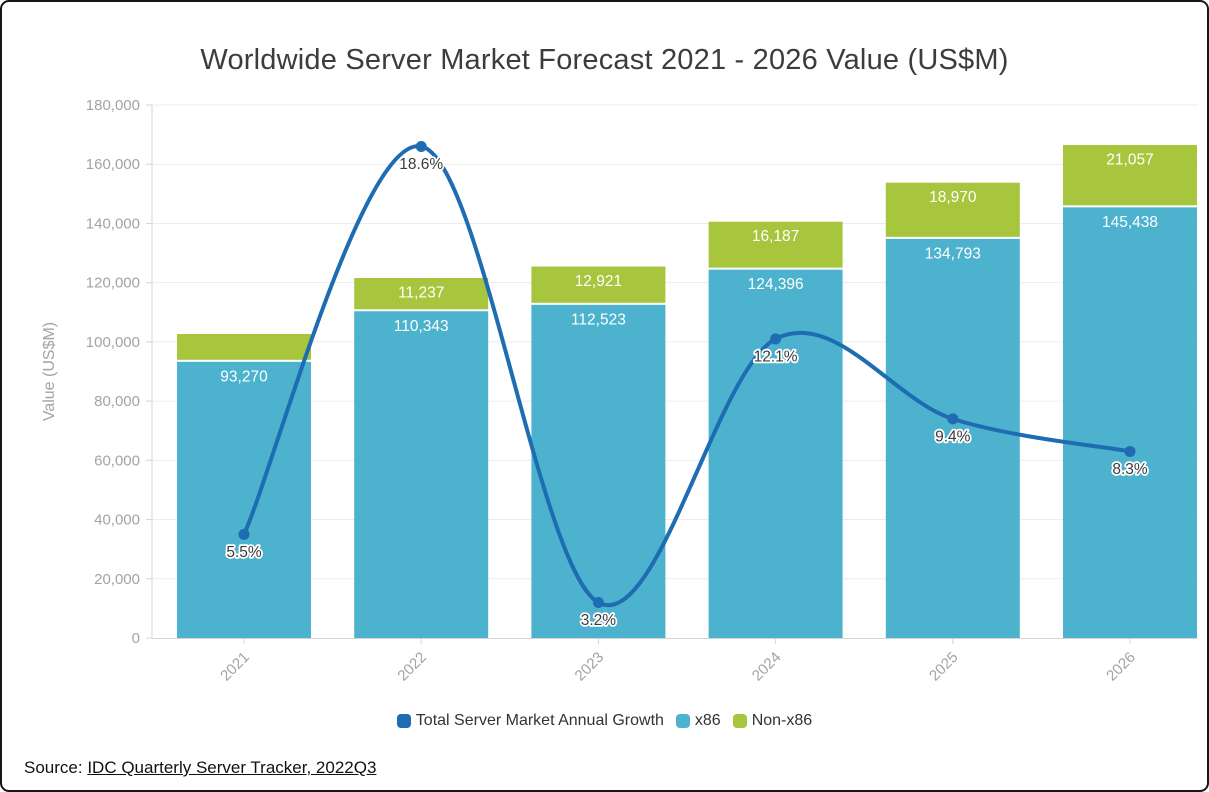 The height and width of the screenshot is (792, 1209). I want to click on y-tick-label: 40,000, so click(117, 520).